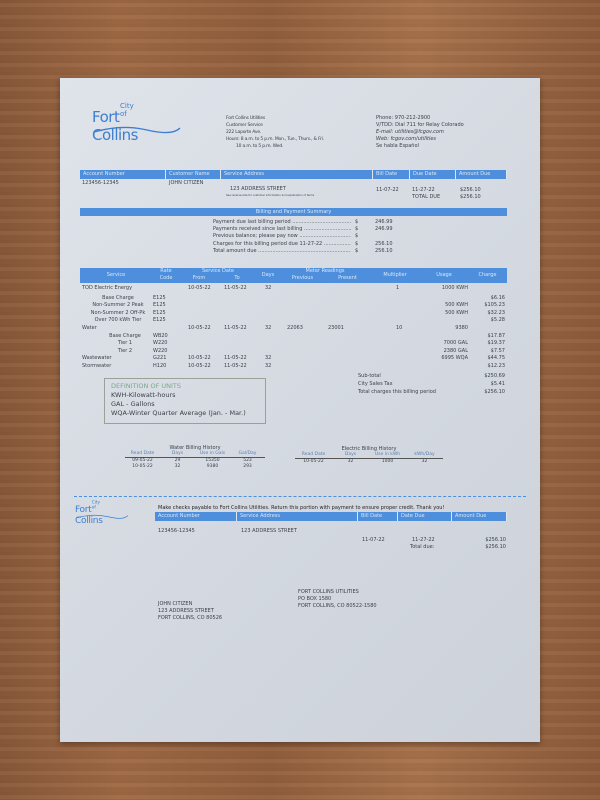 The image size is (600, 800). Describe the element at coordinates (406, 139) in the screenshot. I see `contact-line: Web: fcgov.com/utilities` at that location.